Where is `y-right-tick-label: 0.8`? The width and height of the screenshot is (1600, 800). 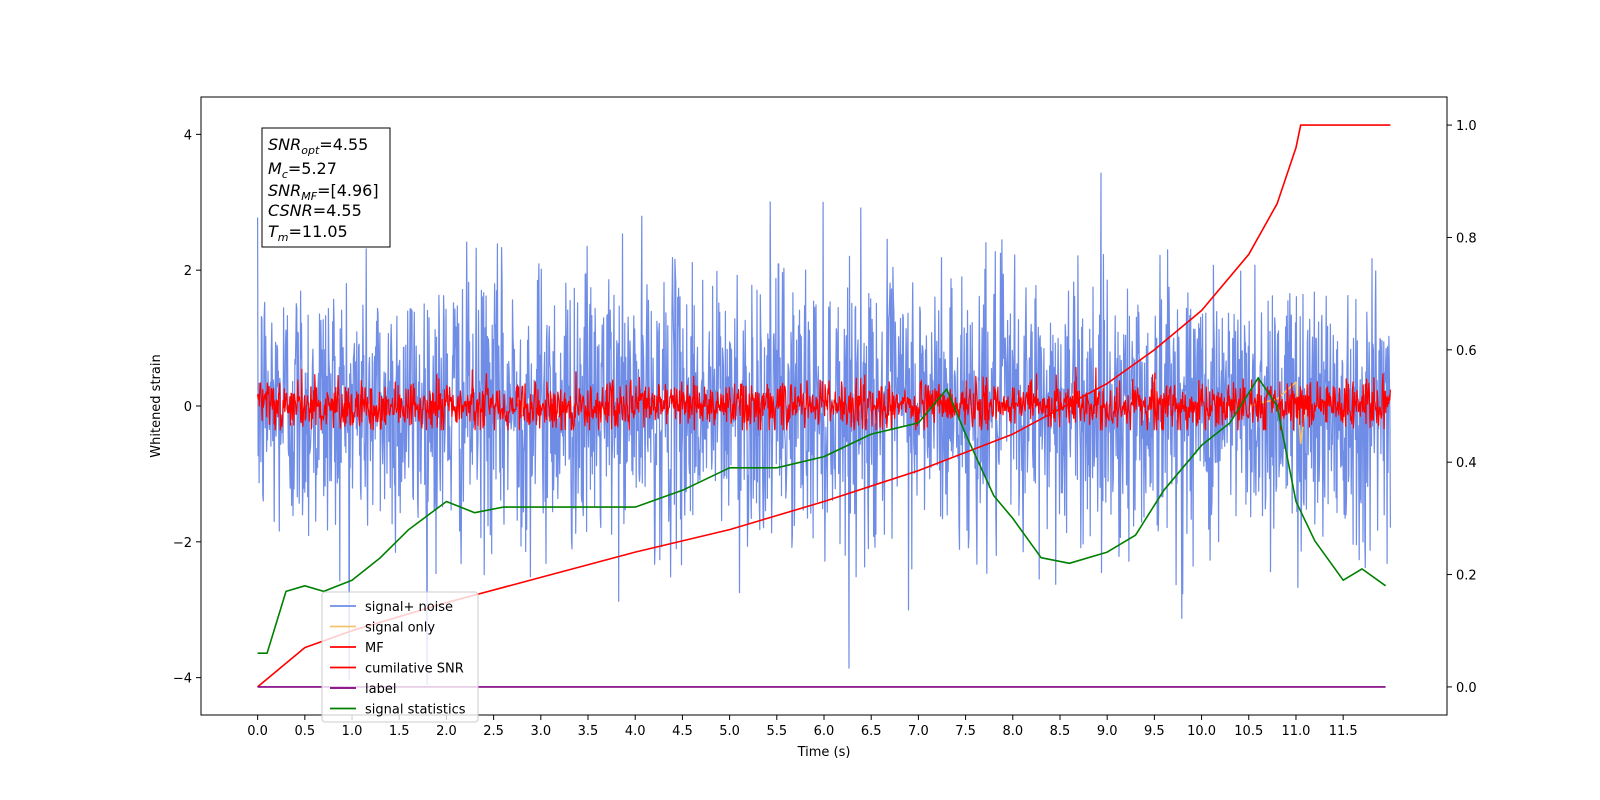
y-right-tick-label: 0.8 is located at coordinates (1466, 238).